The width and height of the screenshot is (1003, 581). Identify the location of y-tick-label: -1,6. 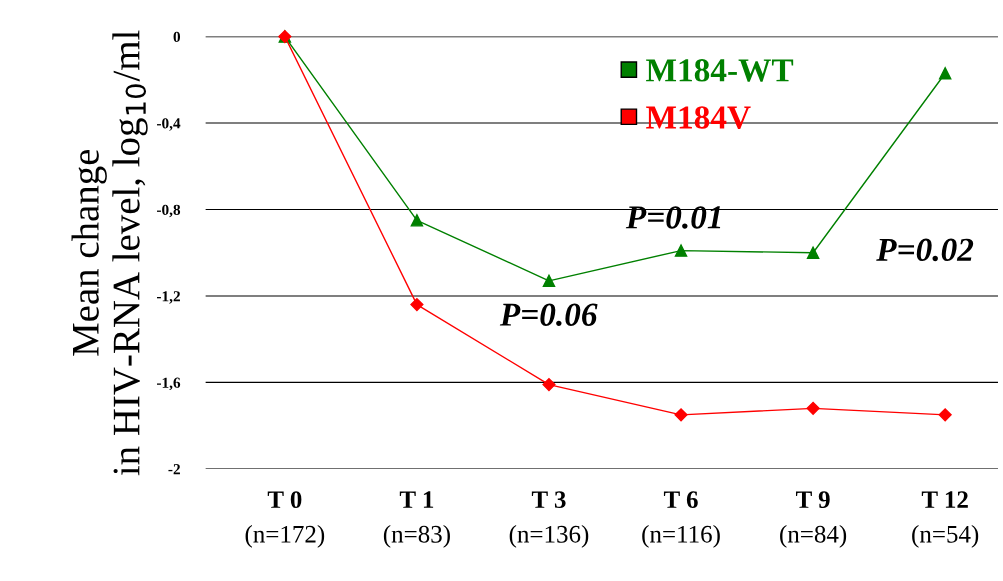
(168, 384).